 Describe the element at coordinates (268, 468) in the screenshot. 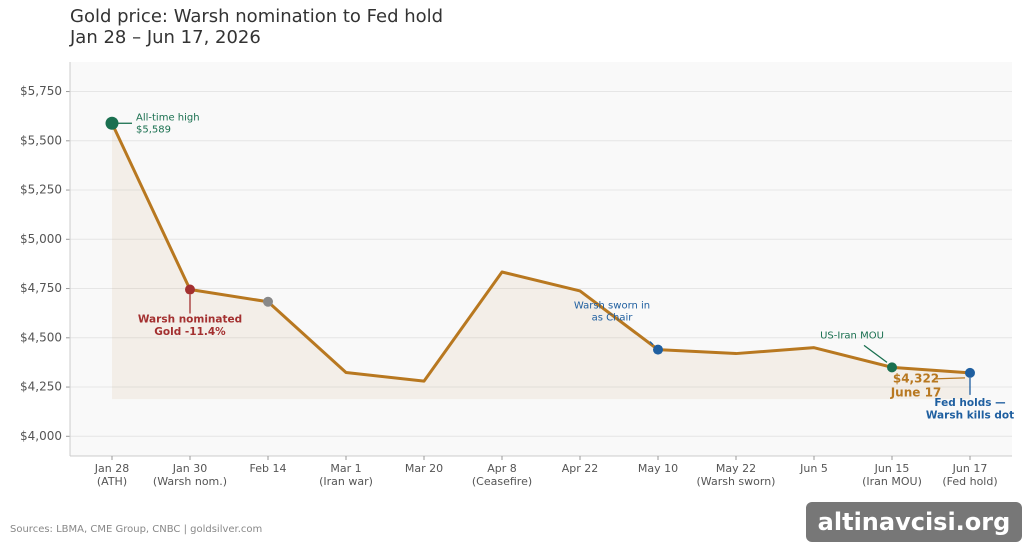

I see `x-tick-label: Feb 14` at that location.